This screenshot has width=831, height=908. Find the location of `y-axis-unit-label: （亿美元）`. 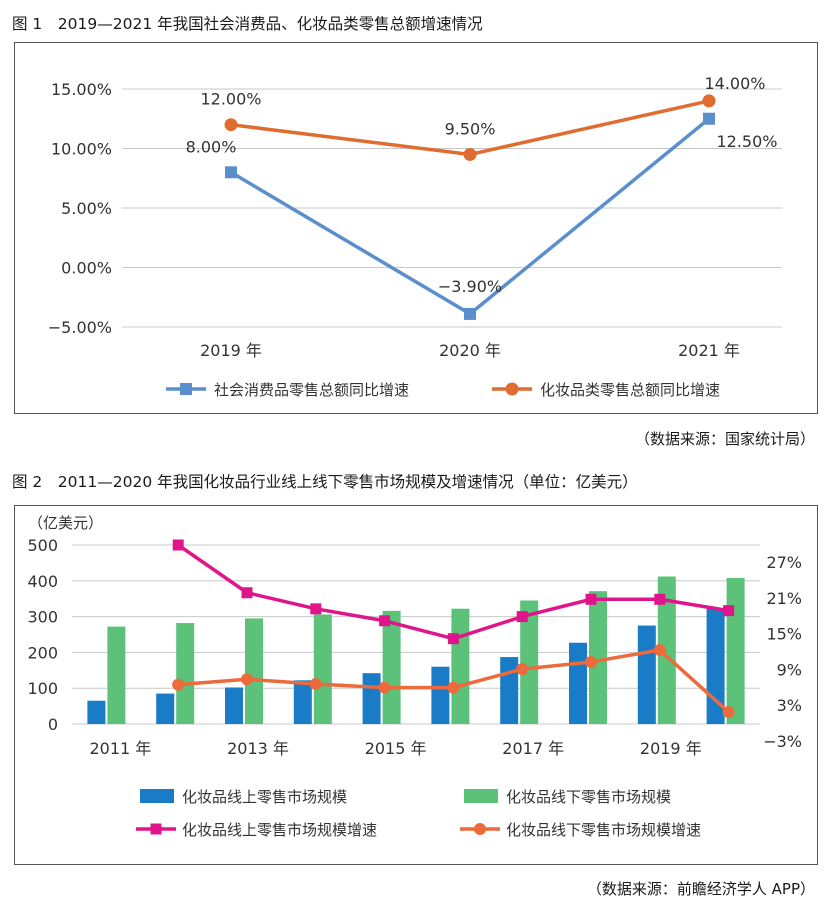

y-axis-unit-label: （亿美元） is located at coordinates (65, 523).